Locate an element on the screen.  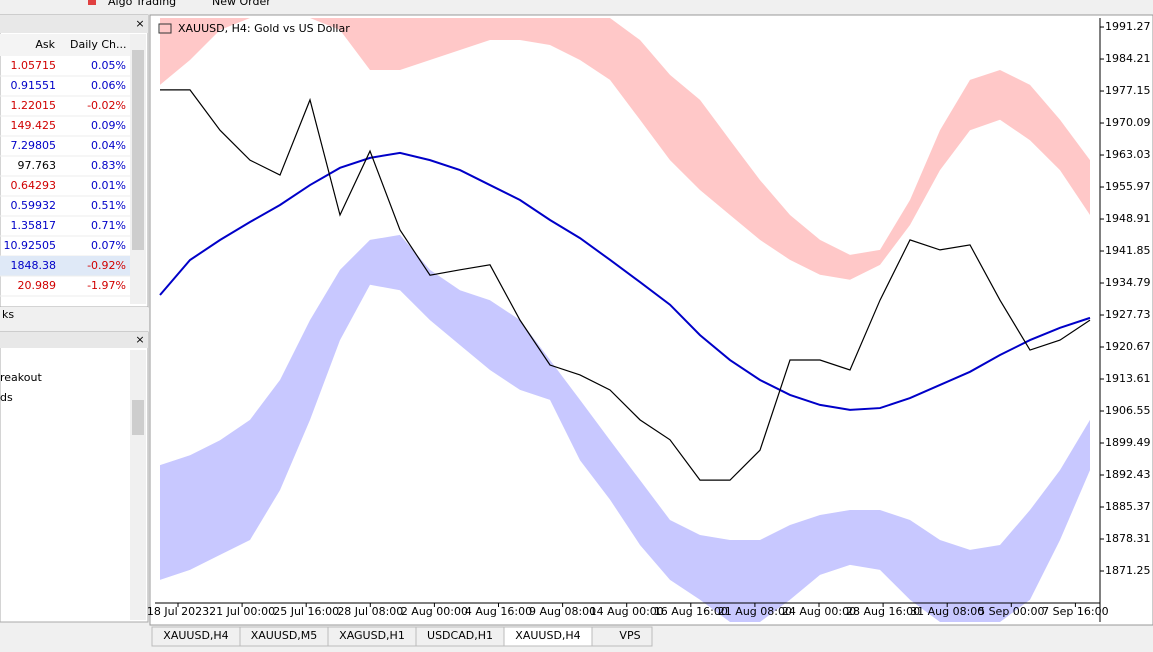
algo-icon is located at coordinates (92, 2).